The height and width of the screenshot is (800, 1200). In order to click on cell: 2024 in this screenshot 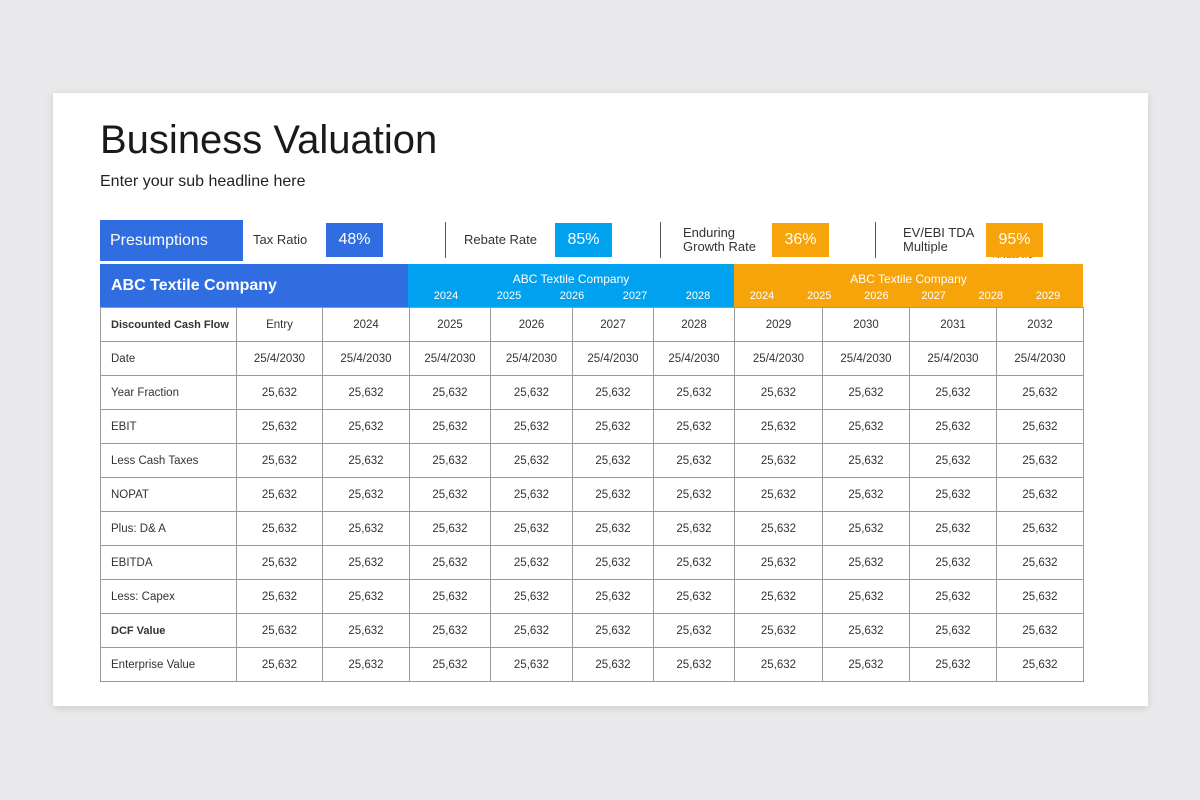, I will do `click(366, 324)`.